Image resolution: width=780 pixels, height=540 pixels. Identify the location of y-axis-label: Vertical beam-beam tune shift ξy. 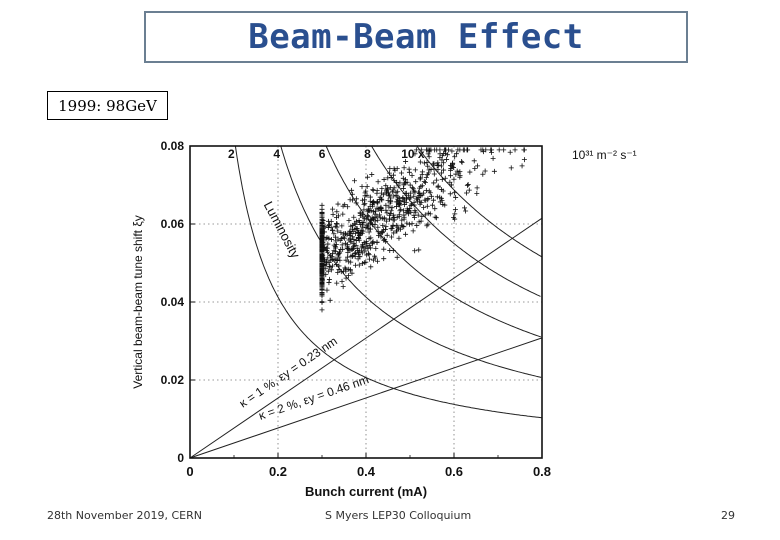
(138, 301).